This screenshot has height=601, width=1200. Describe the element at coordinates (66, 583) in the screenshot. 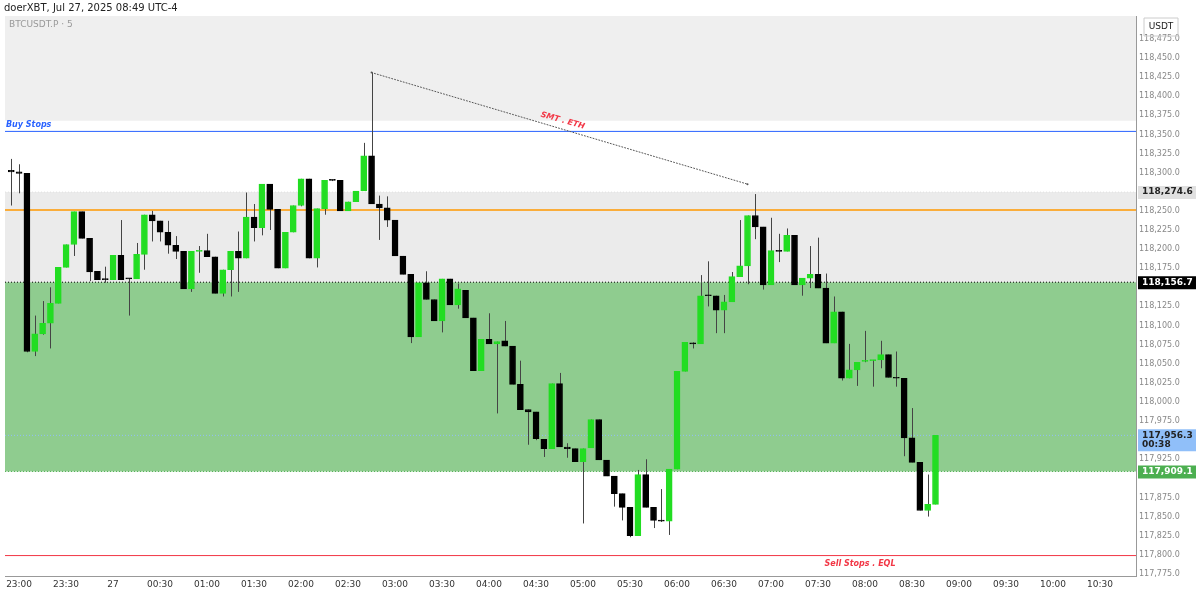

I see `x-tick-label: 23:30` at that location.